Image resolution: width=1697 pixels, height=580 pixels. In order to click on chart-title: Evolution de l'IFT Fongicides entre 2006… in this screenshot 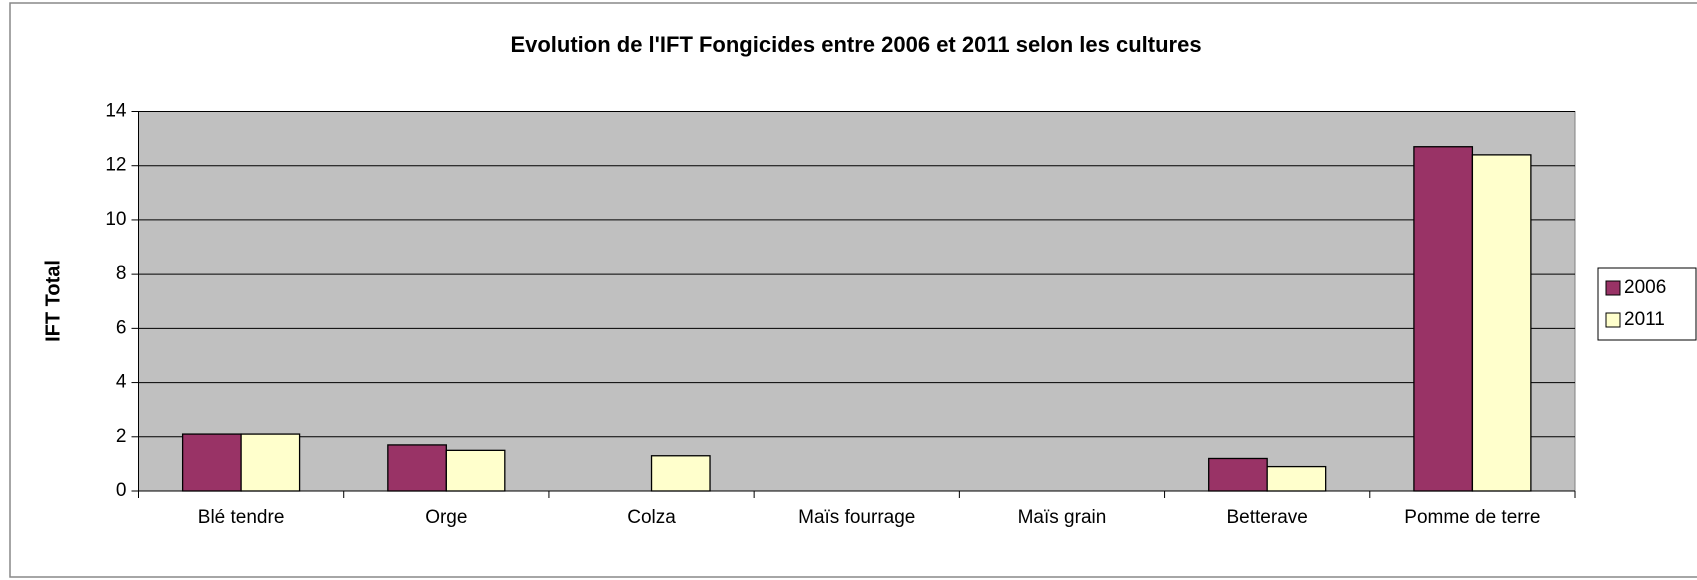, I will do `click(855, 44)`.